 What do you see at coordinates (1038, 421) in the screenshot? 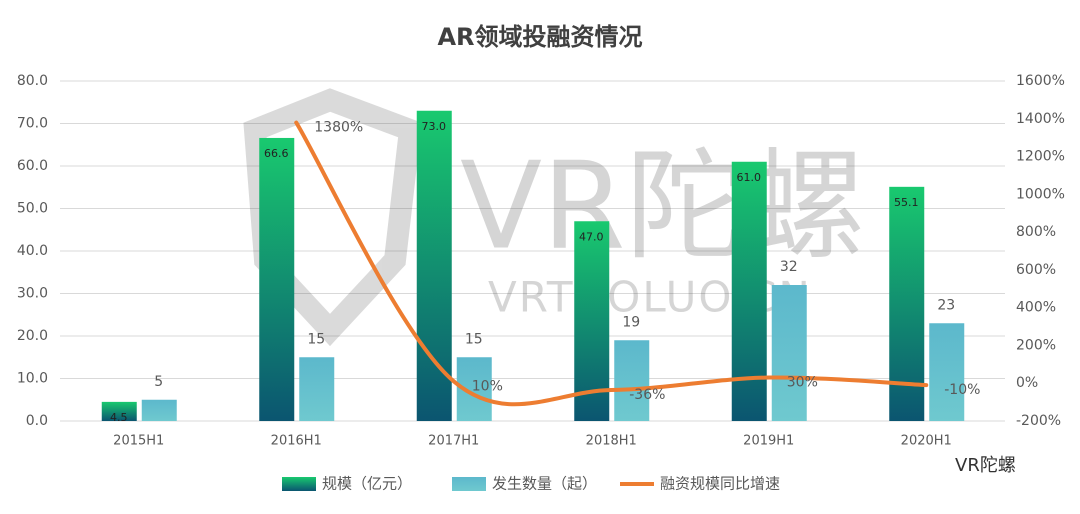
I see `y2-tick-label: -200%` at bounding box center [1038, 421].